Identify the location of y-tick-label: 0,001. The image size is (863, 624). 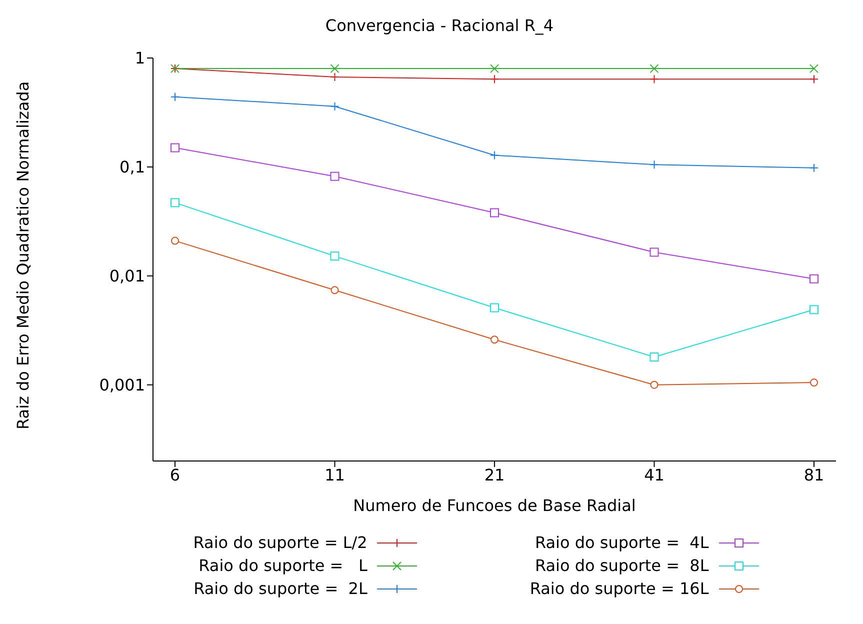
(122, 385).